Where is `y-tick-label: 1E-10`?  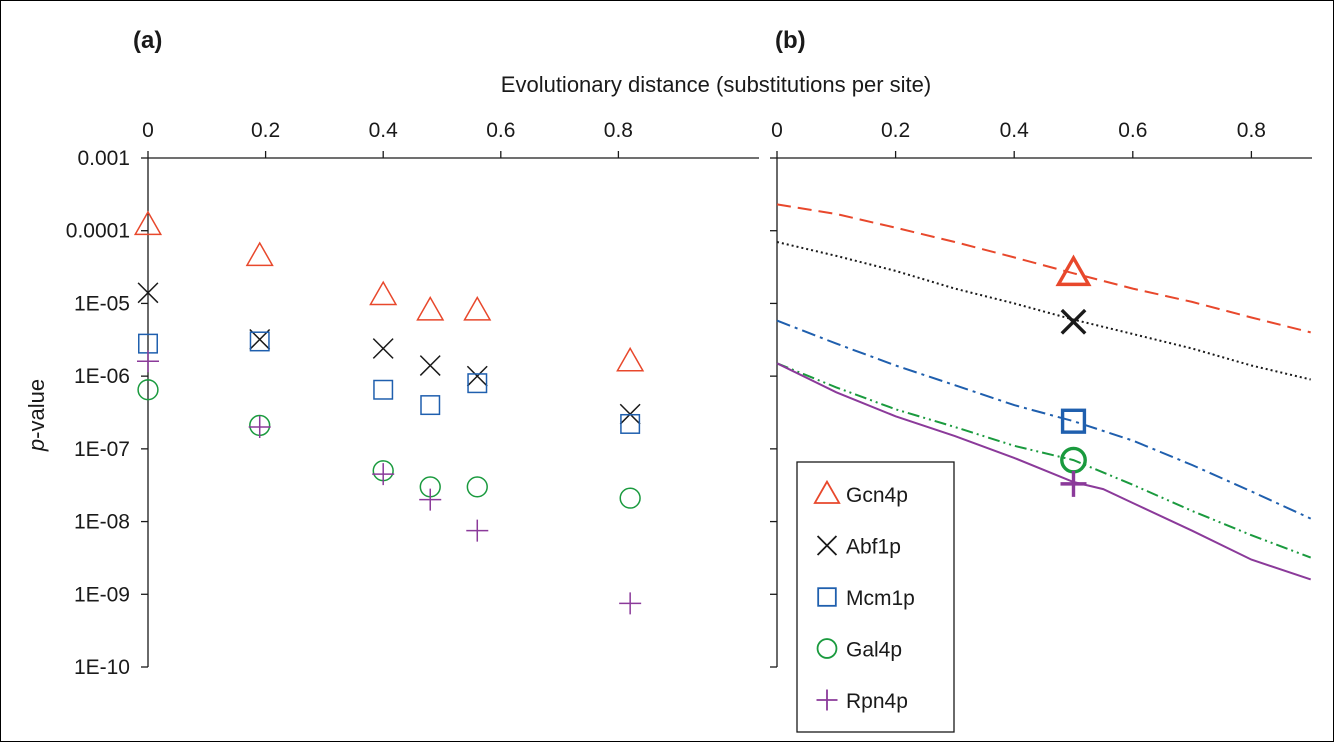
y-tick-label: 1E-10 is located at coordinates (102, 667).